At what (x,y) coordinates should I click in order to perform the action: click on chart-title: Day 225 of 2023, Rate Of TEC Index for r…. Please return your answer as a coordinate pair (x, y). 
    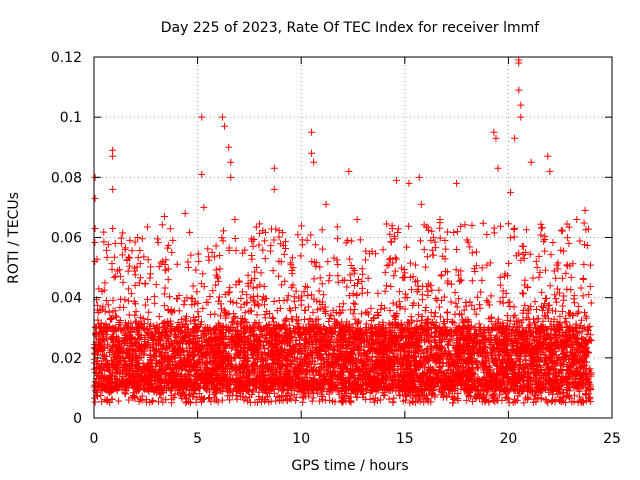
    Looking at the image, I should click on (351, 28).